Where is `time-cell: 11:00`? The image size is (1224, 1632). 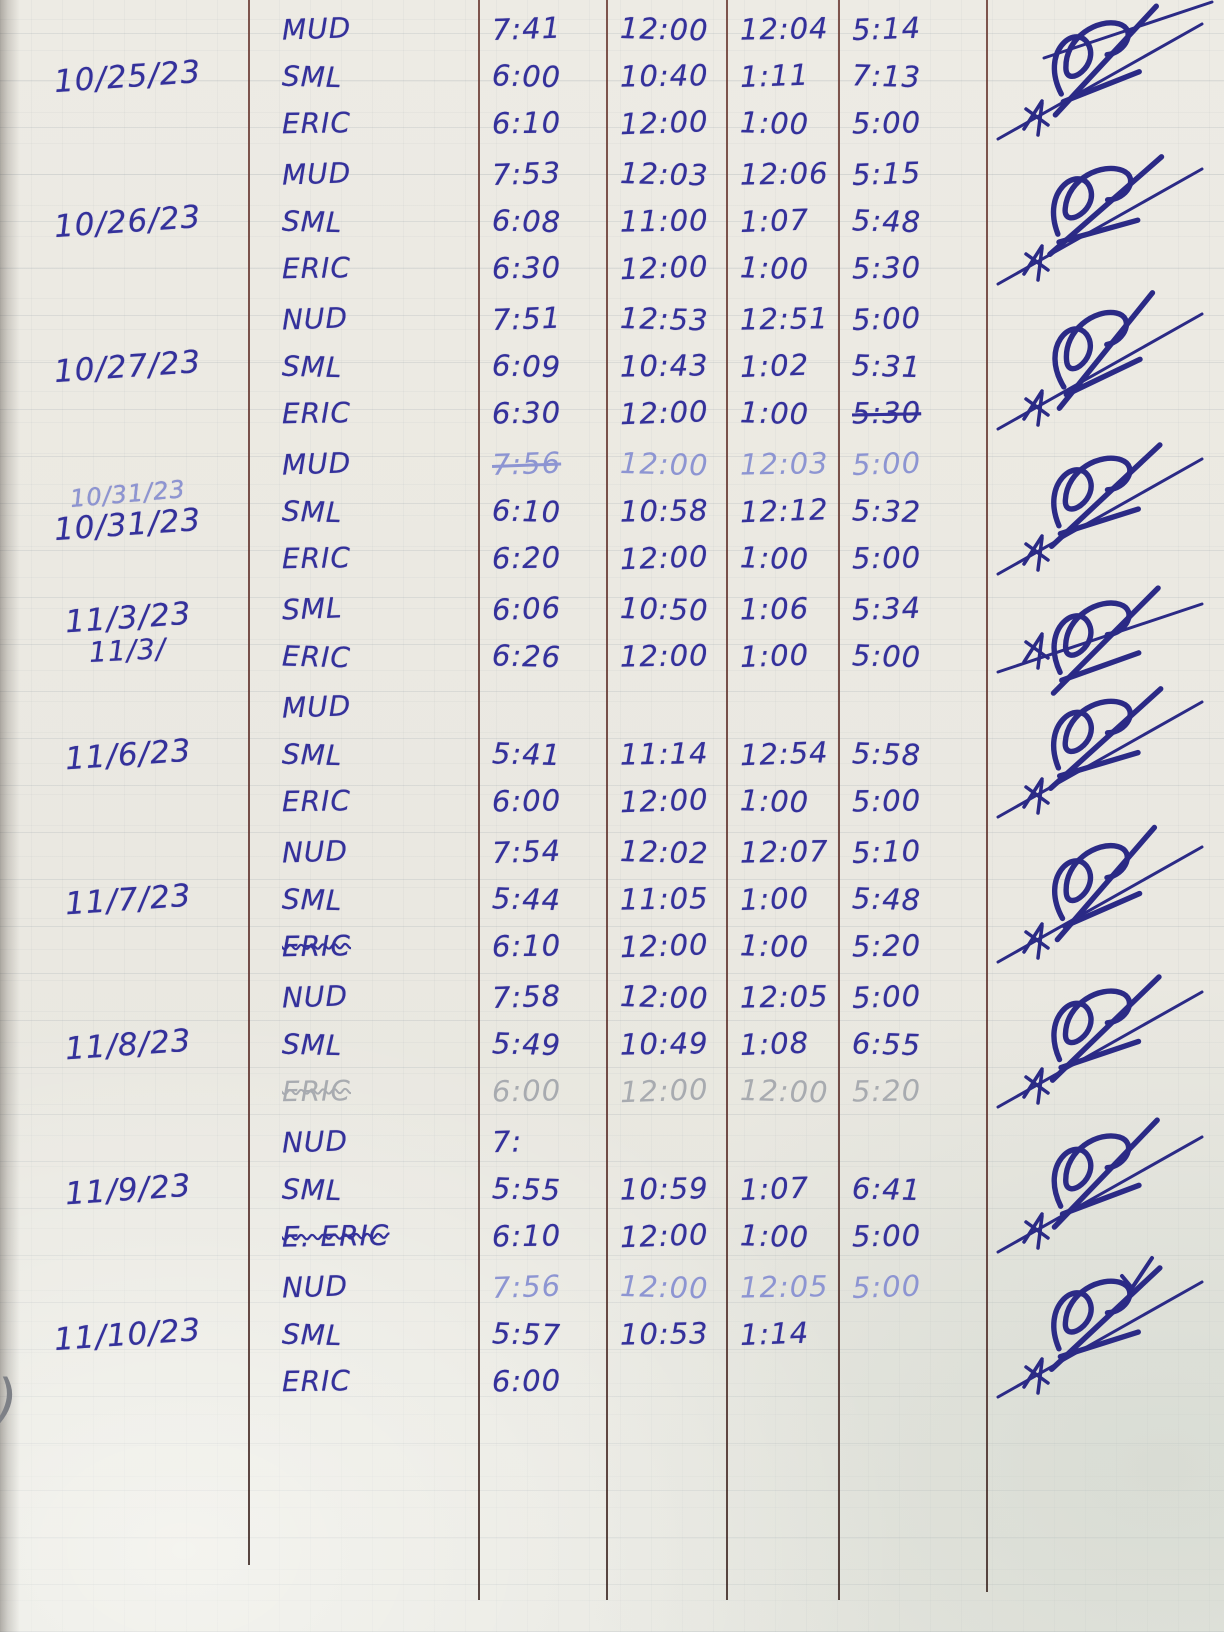 time-cell: 11:00 is located at coordinates (666, 221).